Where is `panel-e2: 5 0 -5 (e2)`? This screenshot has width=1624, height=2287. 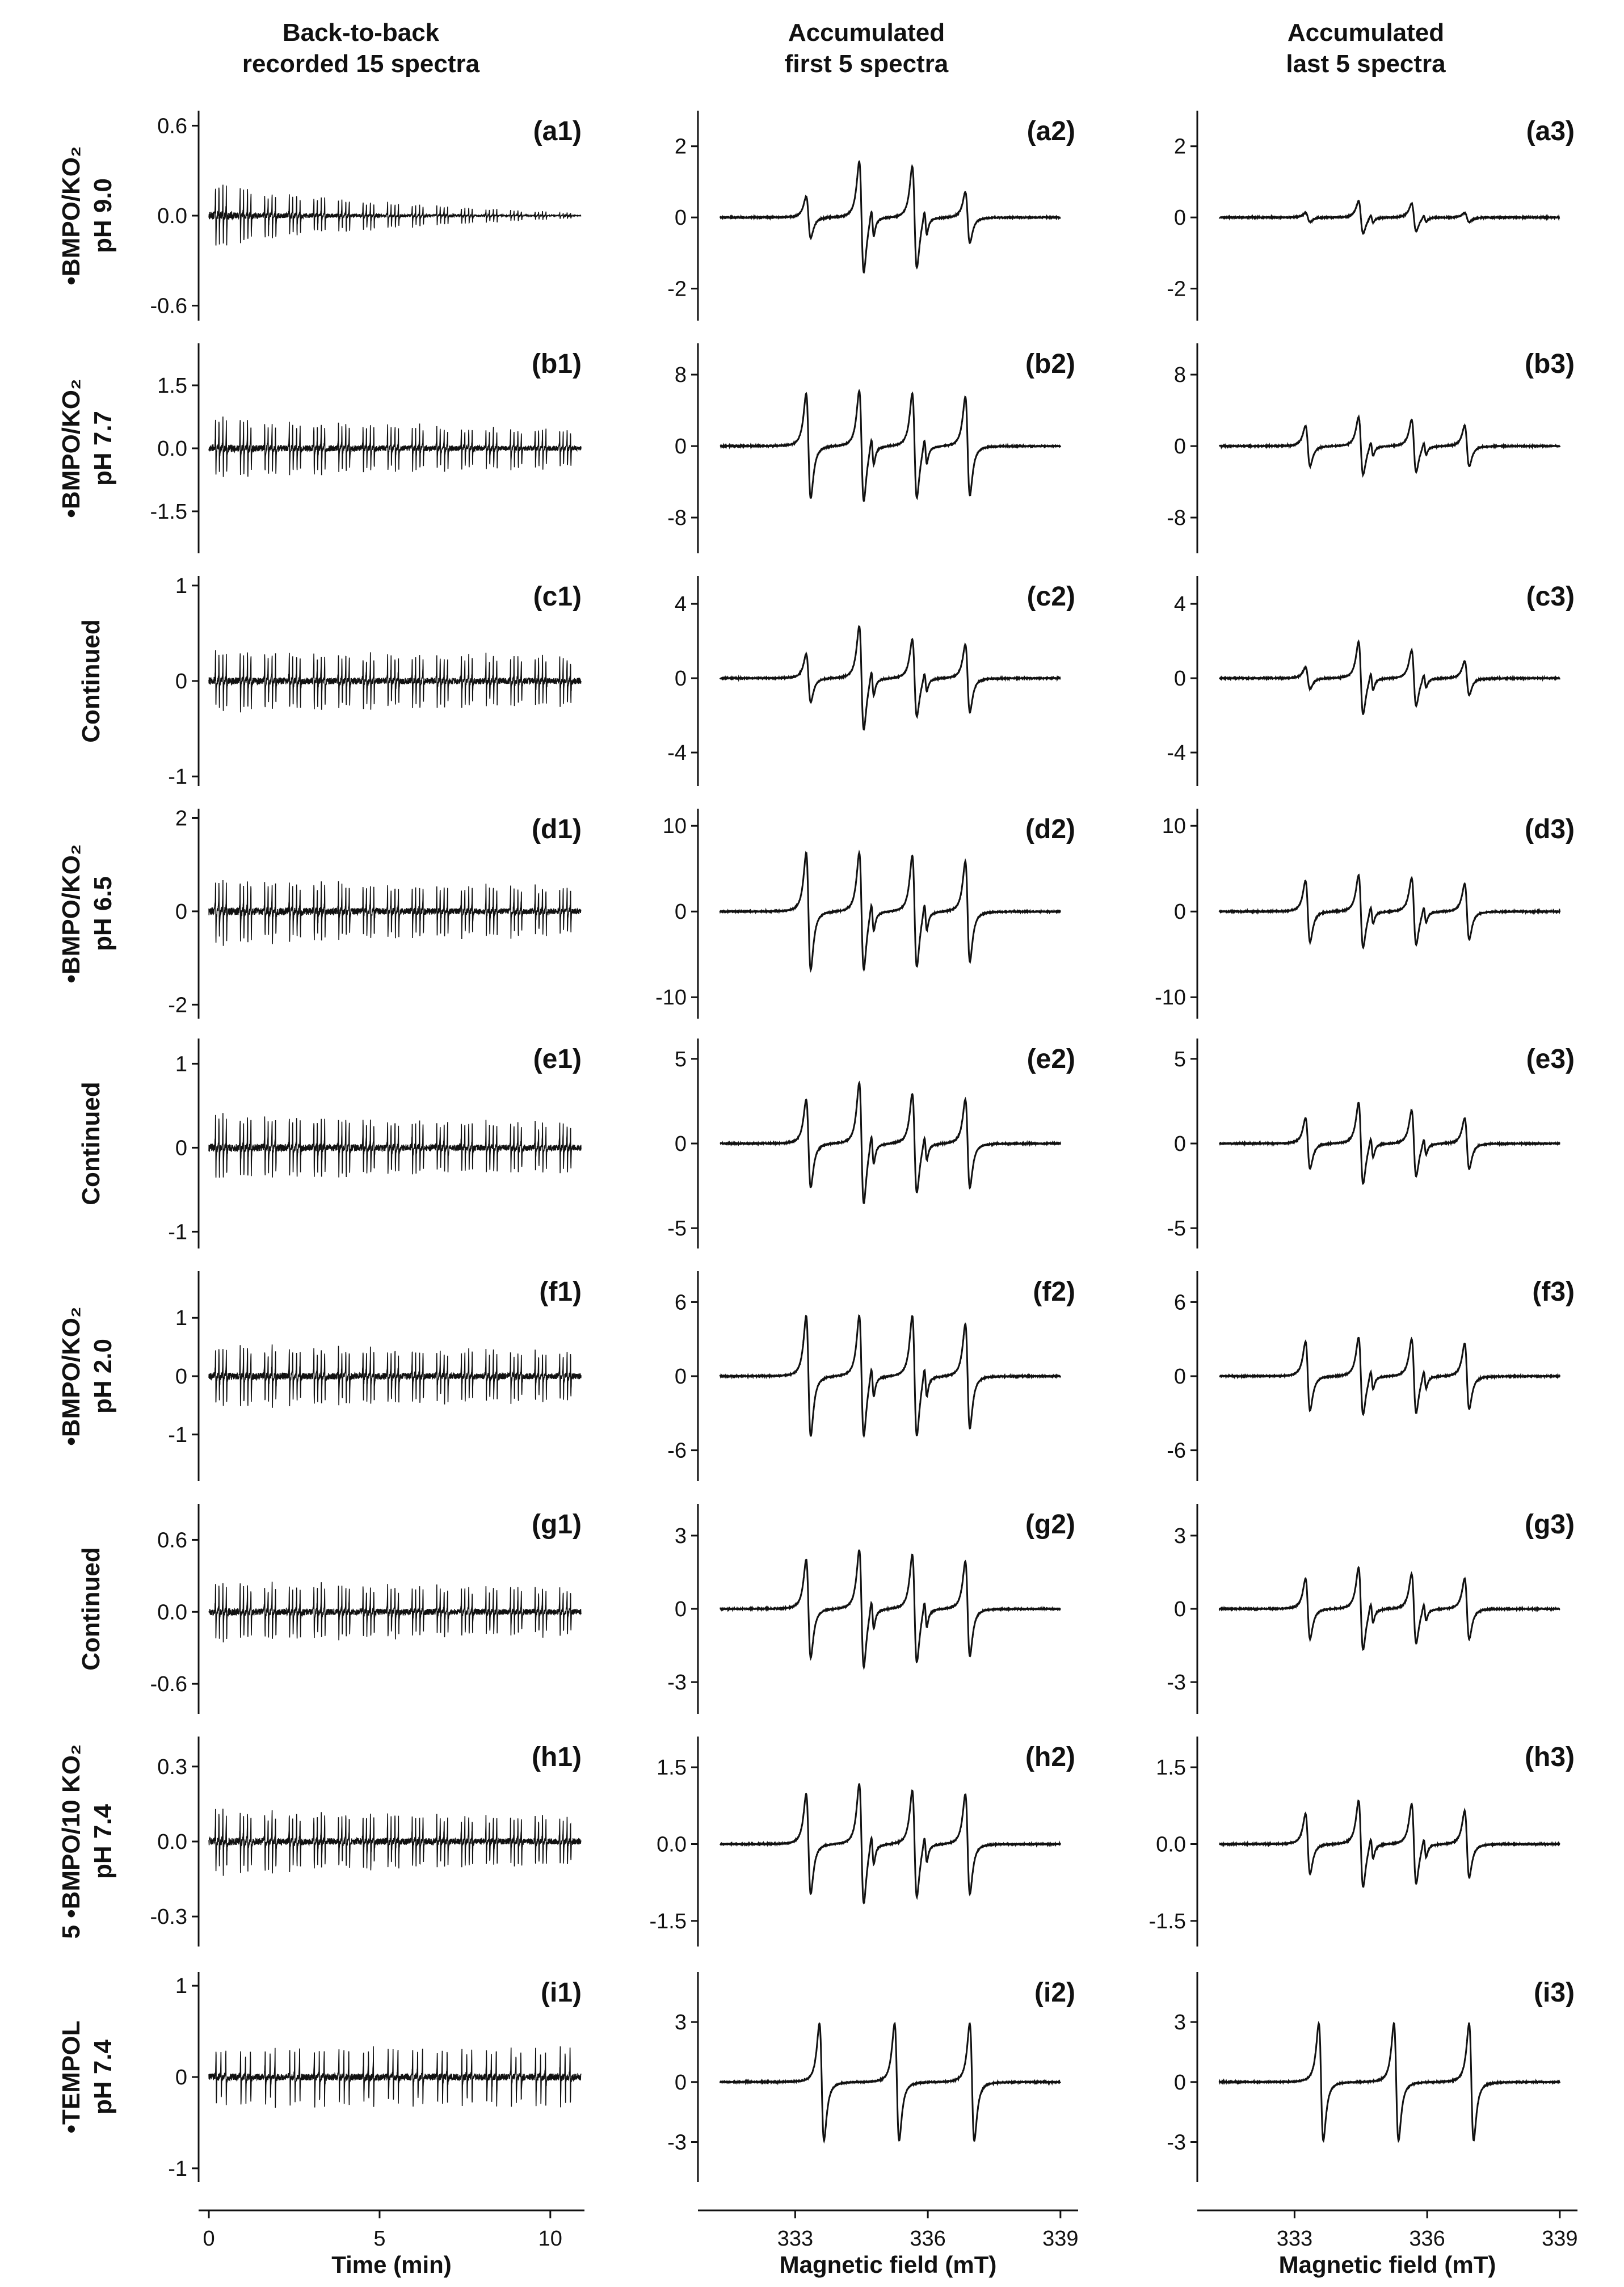
panel-e2: 5 0 -5 (e2) is located at coordinates (871, 1143).